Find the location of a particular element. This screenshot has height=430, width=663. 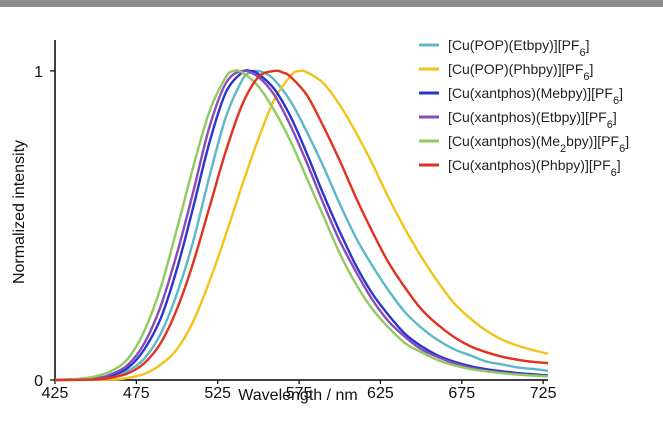

x-tick-label: 525 is located at coordinates (217, 393).